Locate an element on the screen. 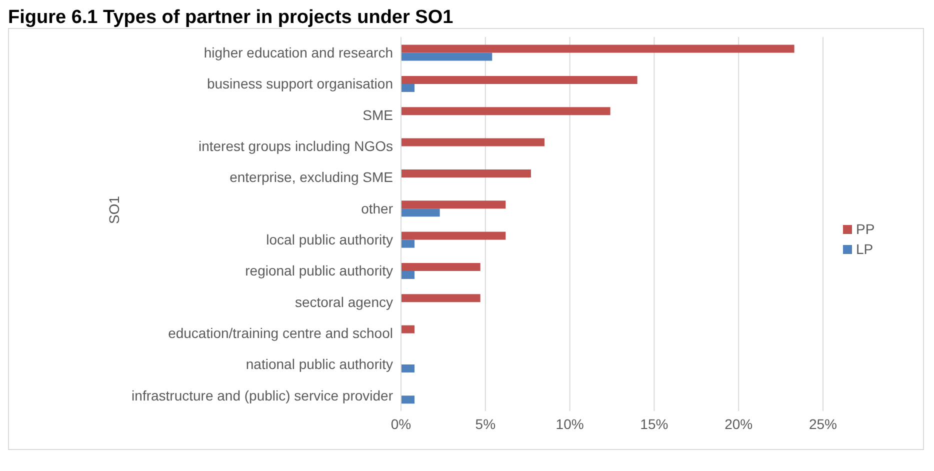  y-tick-label: national public authority is located at coordinates (319, 364).